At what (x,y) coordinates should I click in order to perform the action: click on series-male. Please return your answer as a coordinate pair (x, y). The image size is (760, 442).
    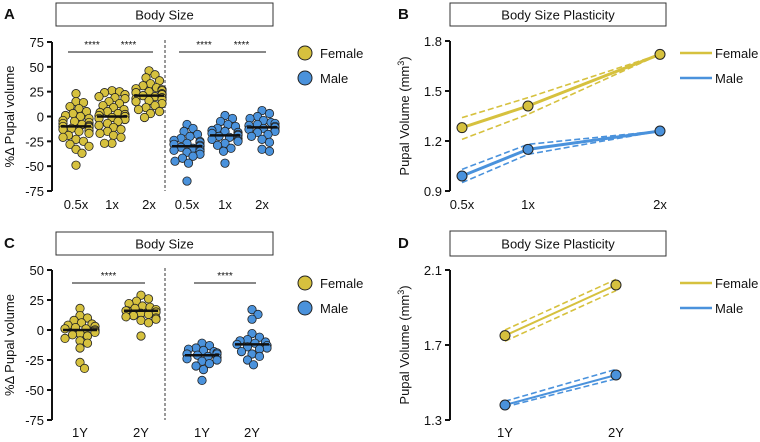
    Looking at the image, I should click on (560, 389).